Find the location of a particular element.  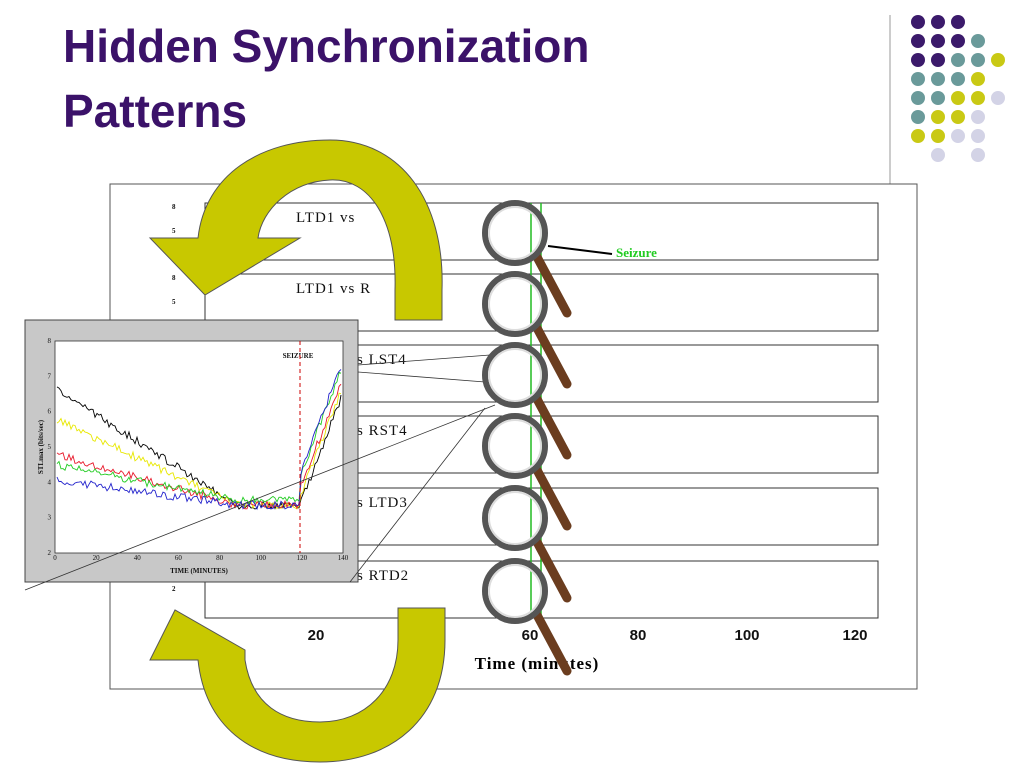

inset-x-tick: 40 is located at coordinates (138, 558).